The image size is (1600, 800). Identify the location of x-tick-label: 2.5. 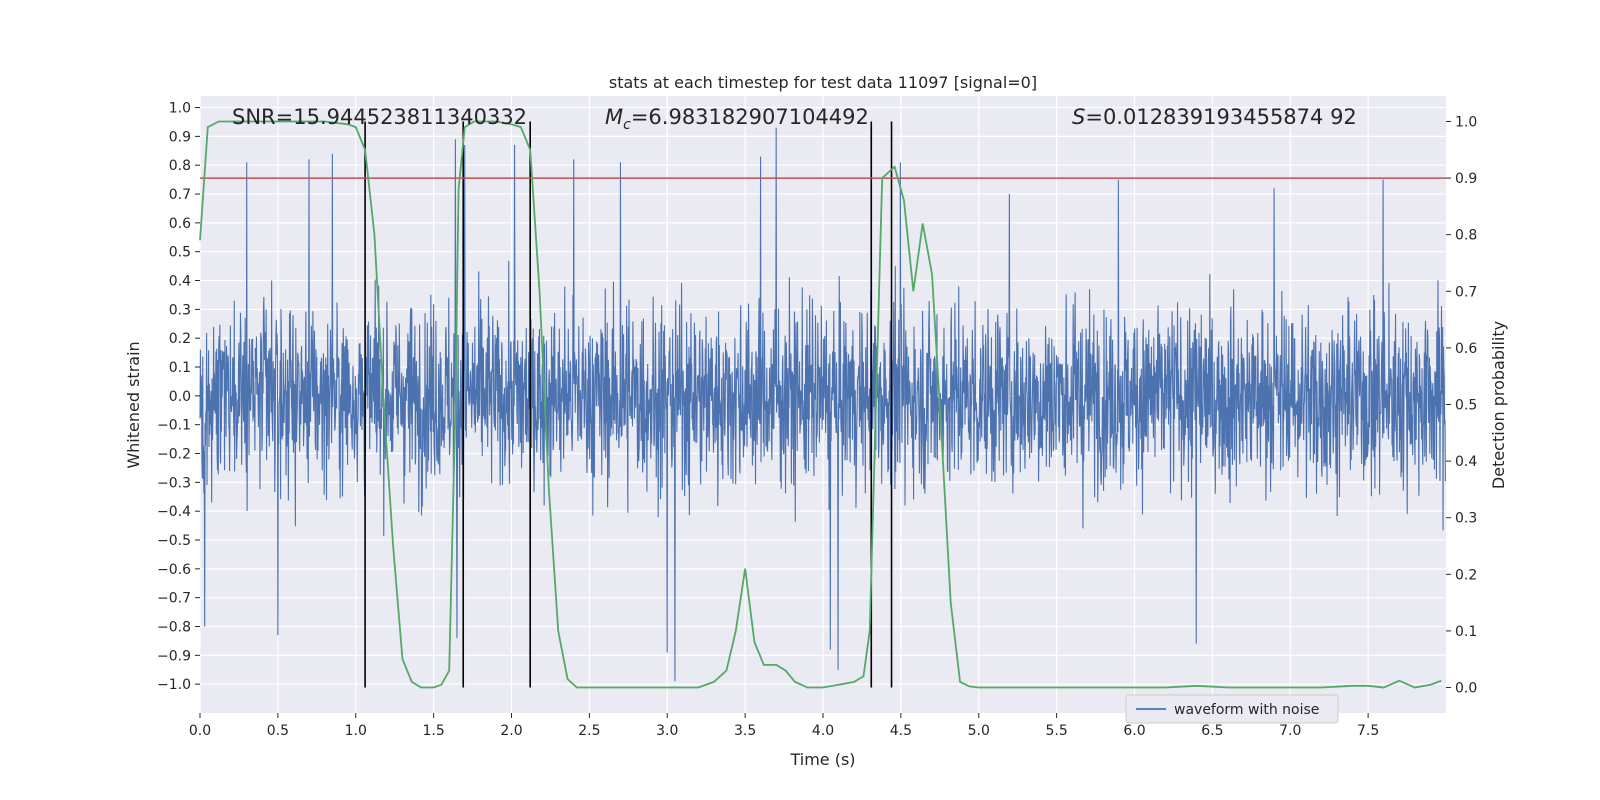
(589, 731).